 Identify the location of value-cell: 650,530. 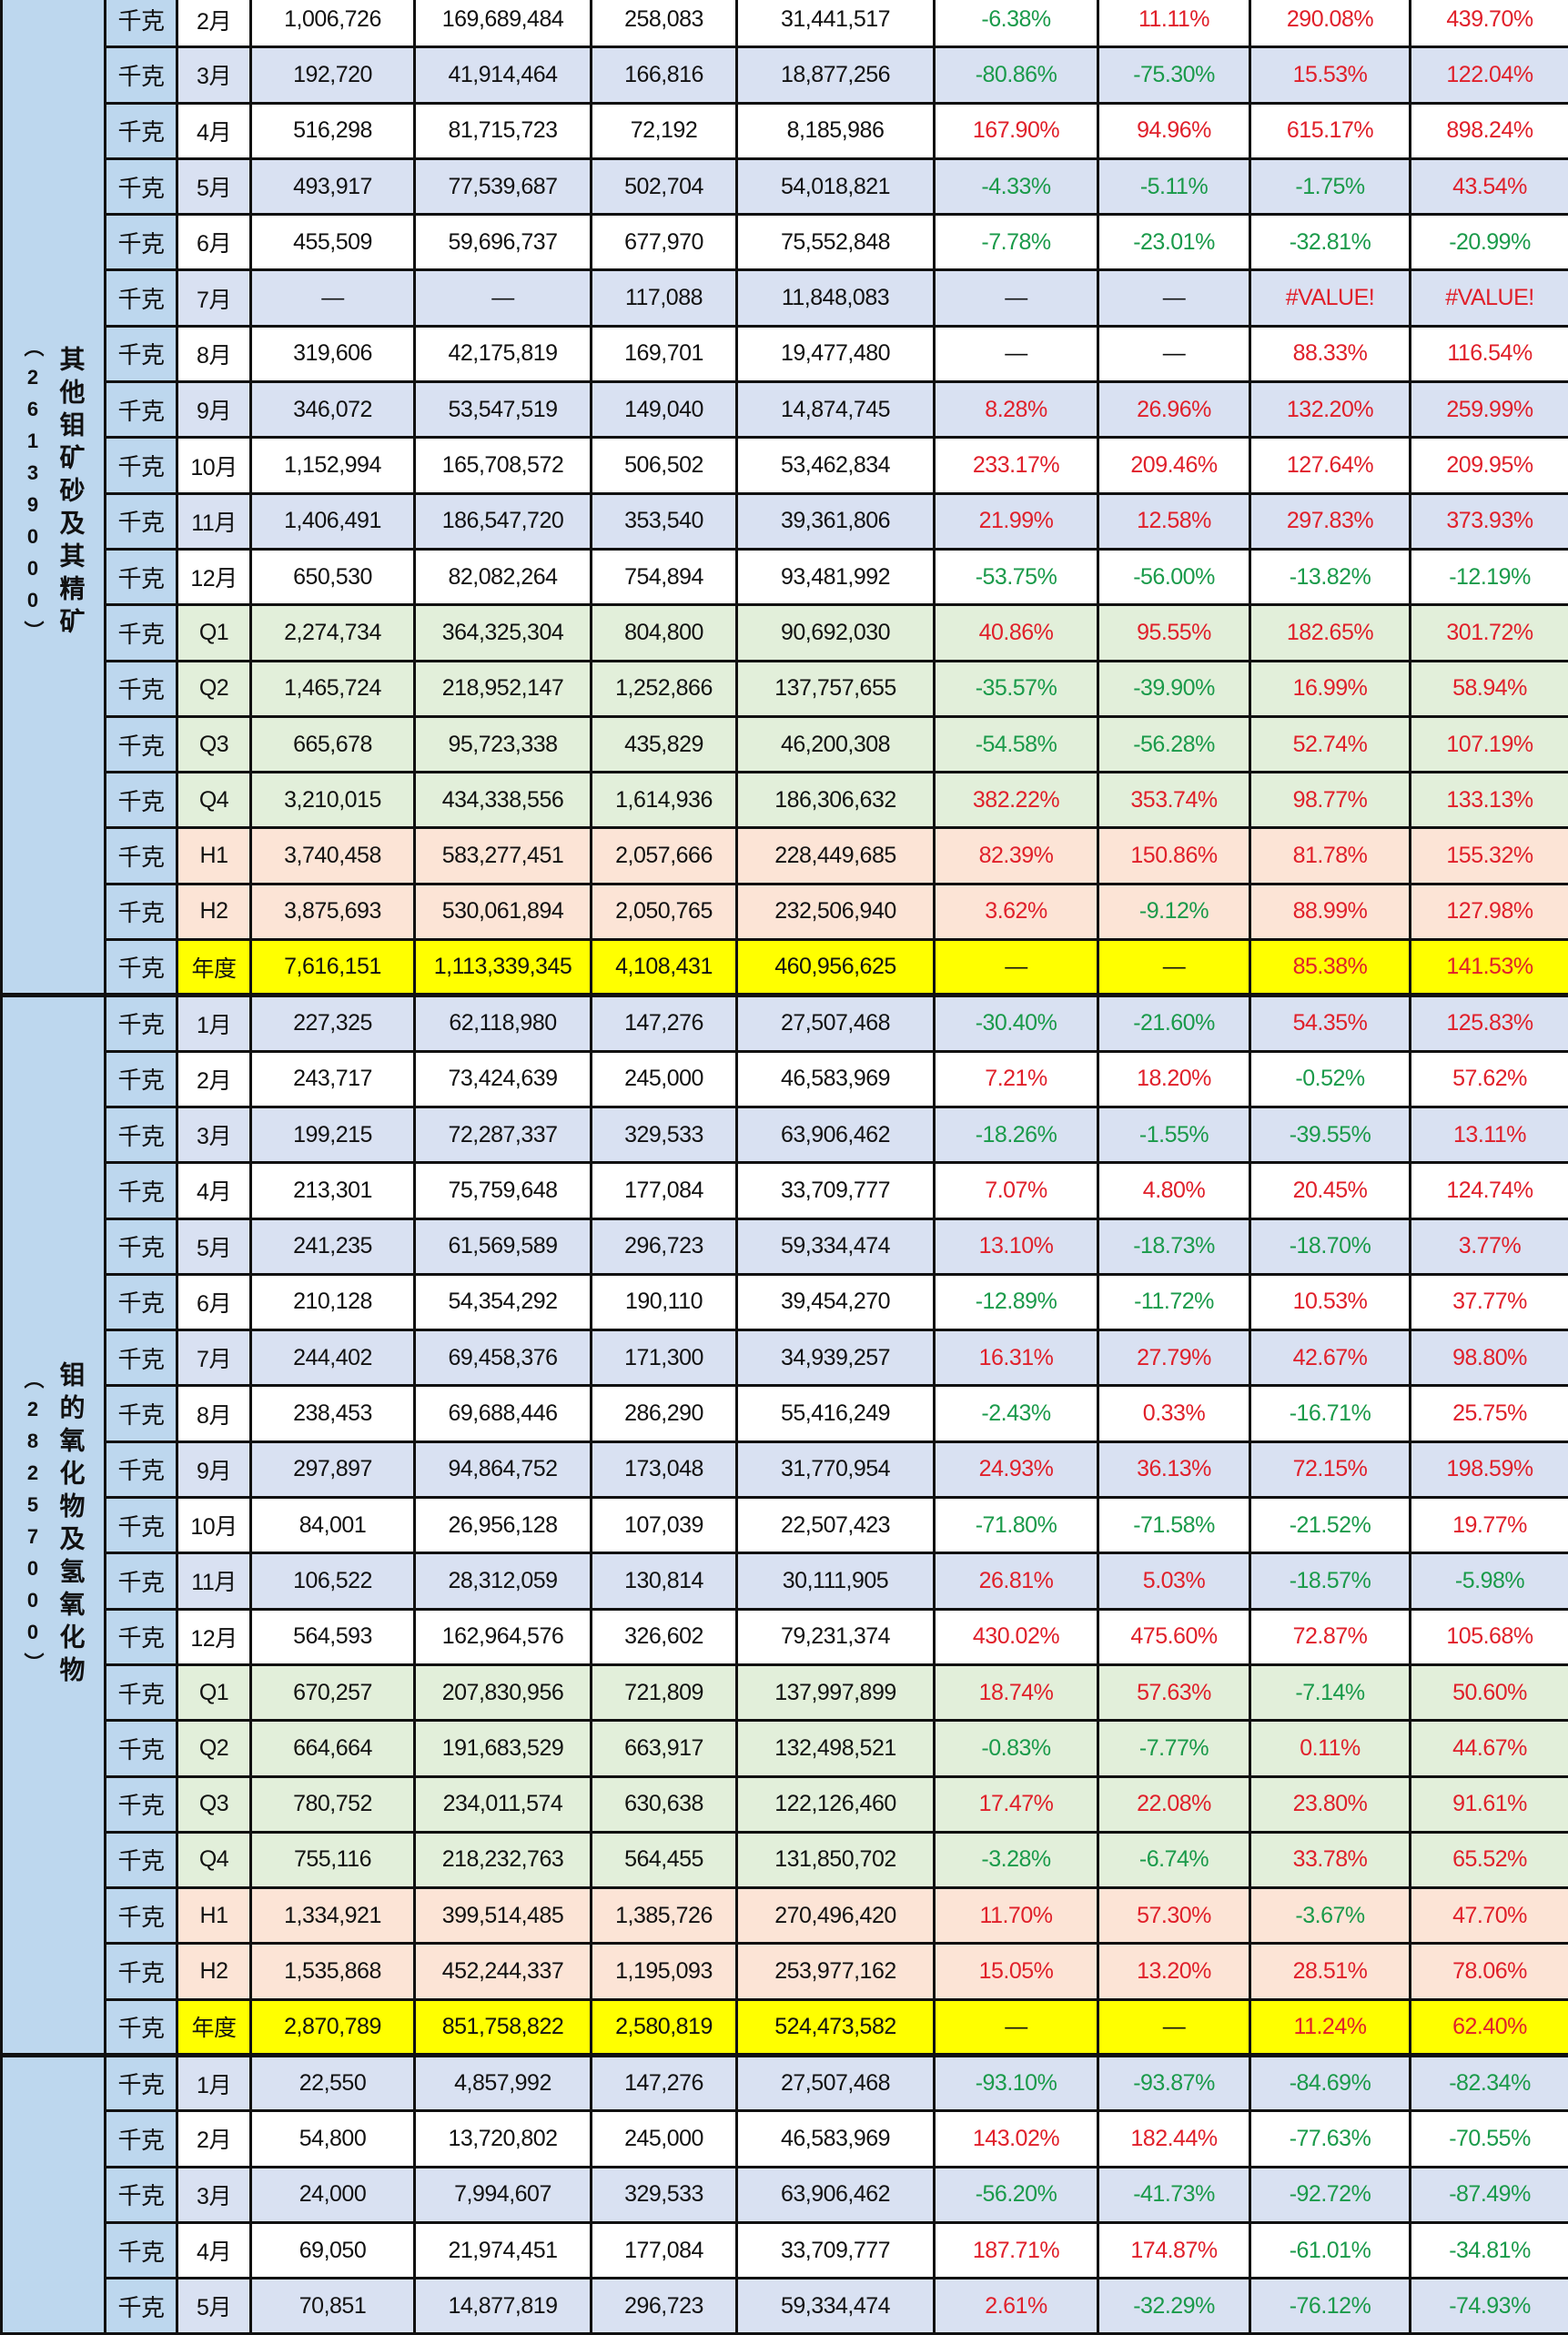
(333, 576).